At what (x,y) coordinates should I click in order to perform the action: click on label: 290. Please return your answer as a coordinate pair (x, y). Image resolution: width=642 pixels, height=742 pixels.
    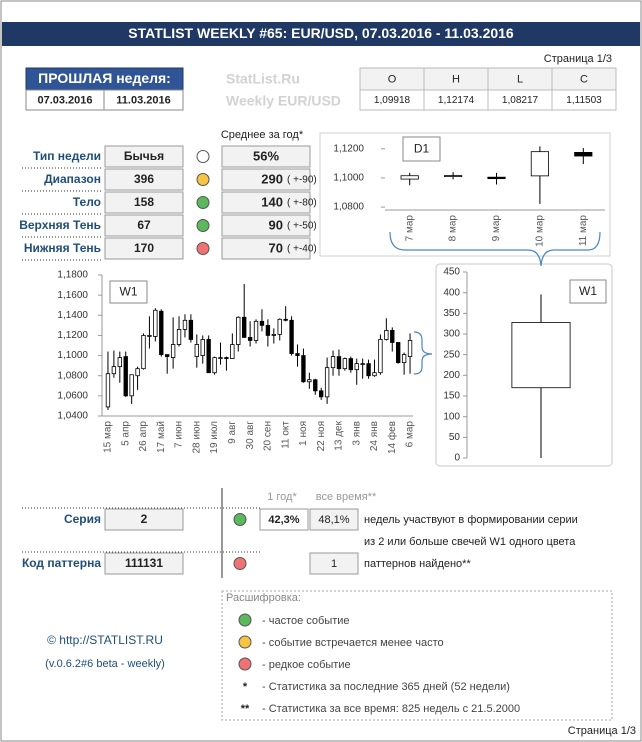
    Looking at the image, I should click on (272, 178).